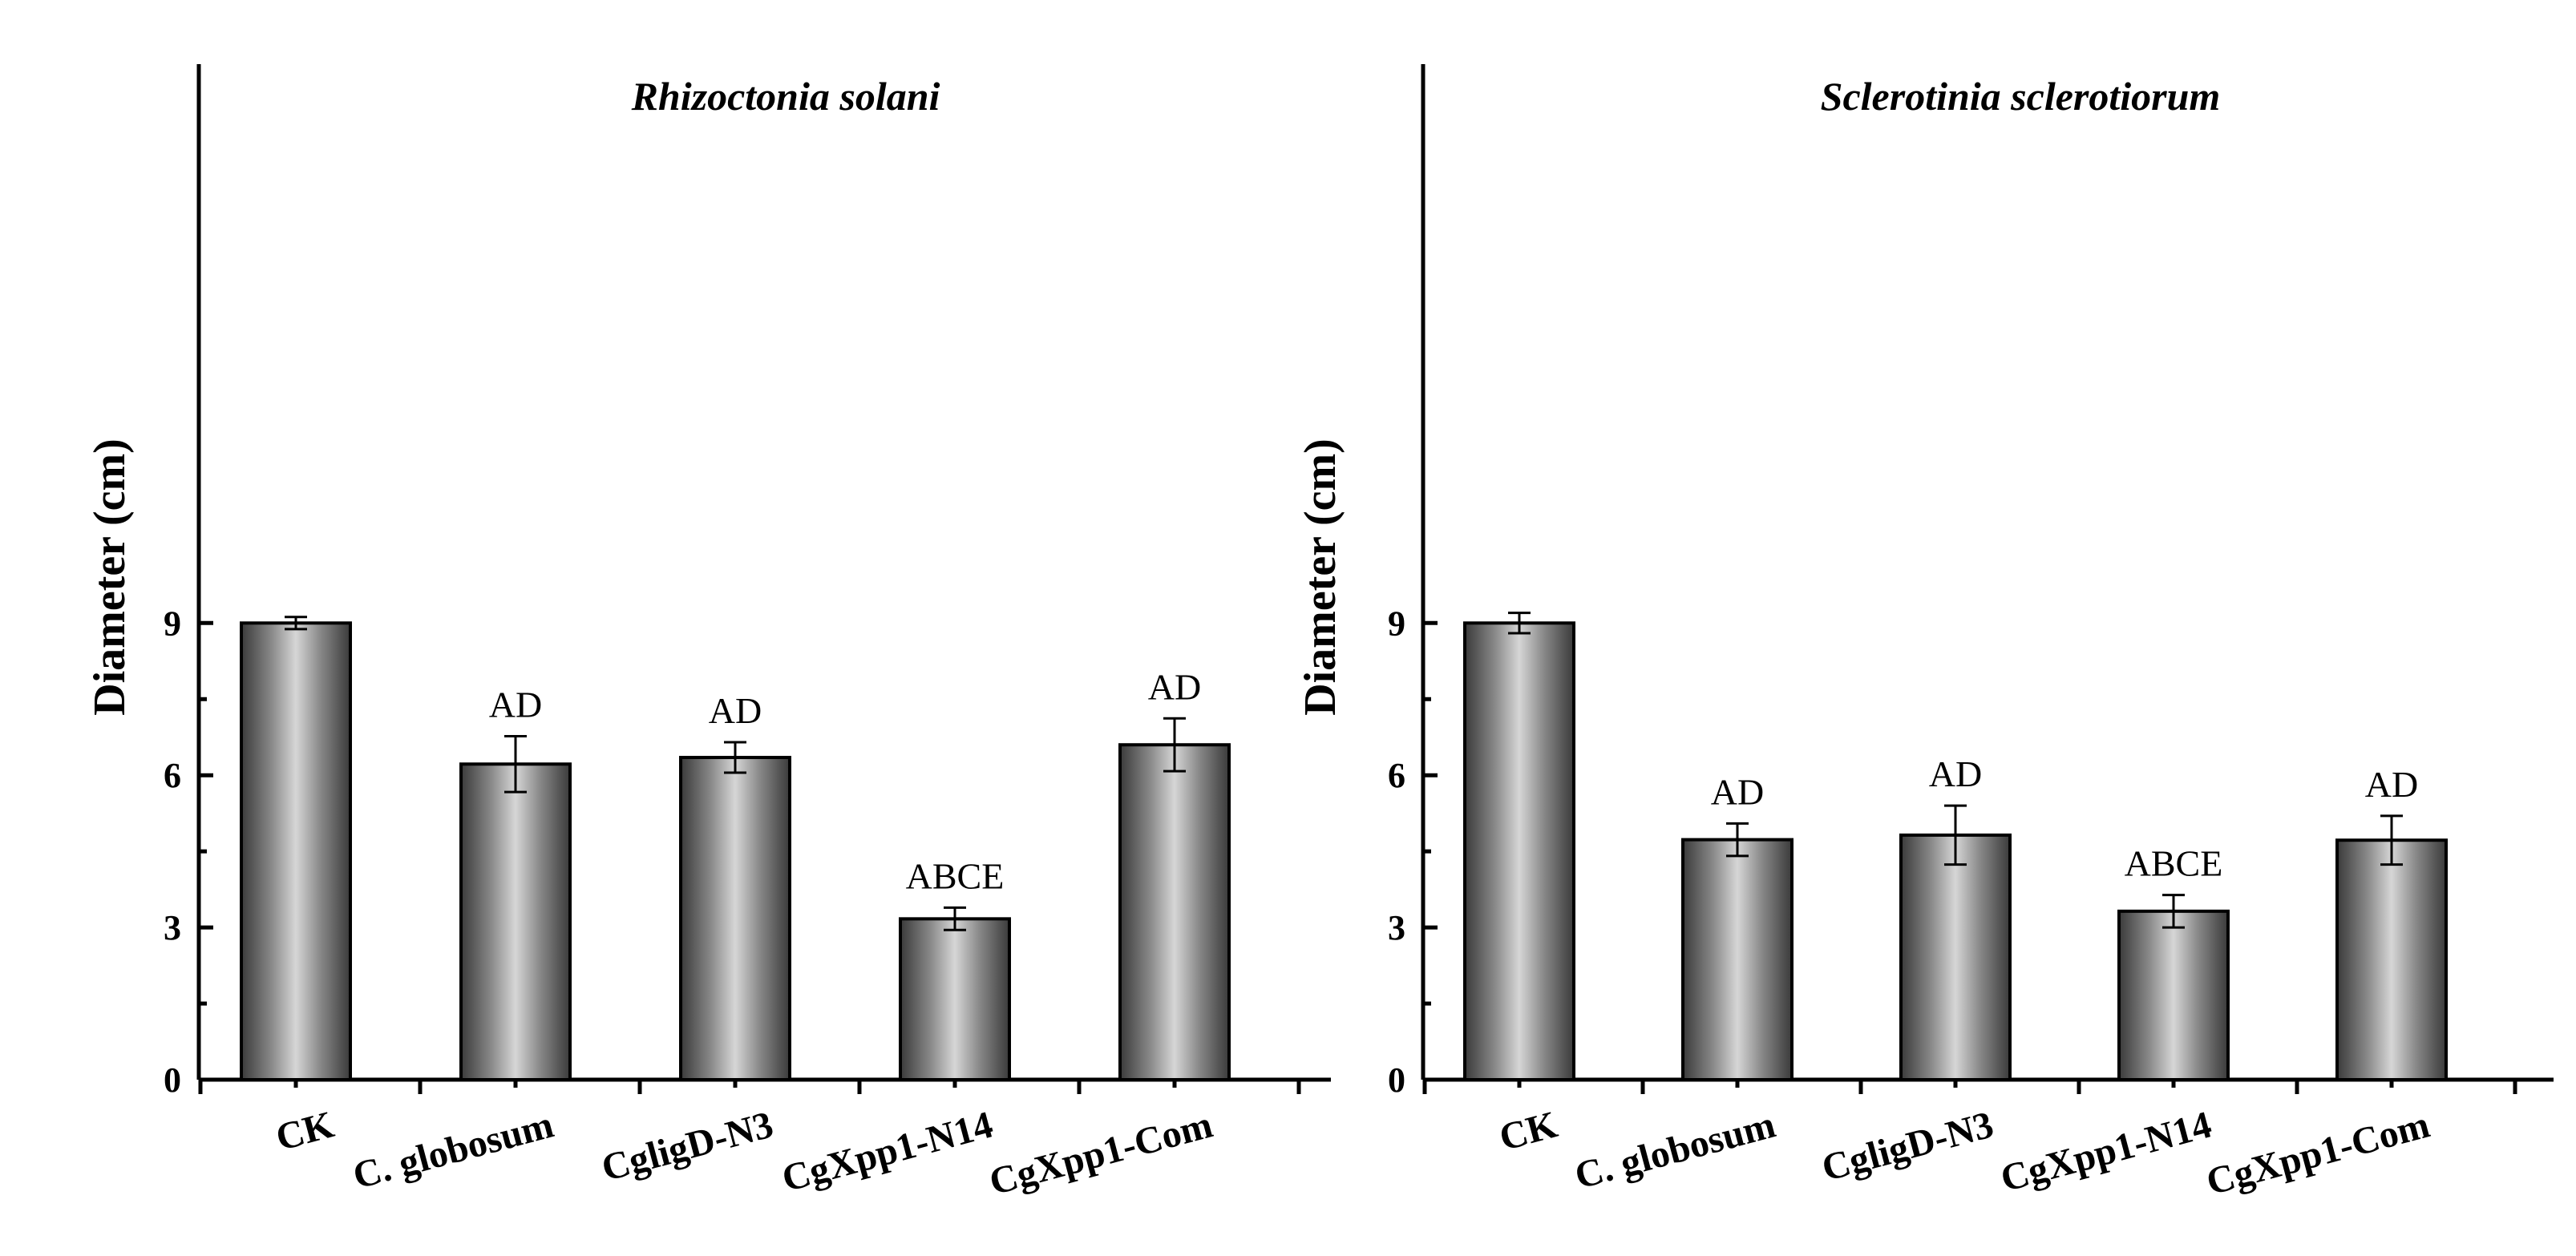 The width and height of the screenshot is (2576, 1256). What do you see at coordinates (2021, 96) in the screenshot?
I see `chart-title: Sclerotinia sclerotiorum` at bounding box center [2021, 96].